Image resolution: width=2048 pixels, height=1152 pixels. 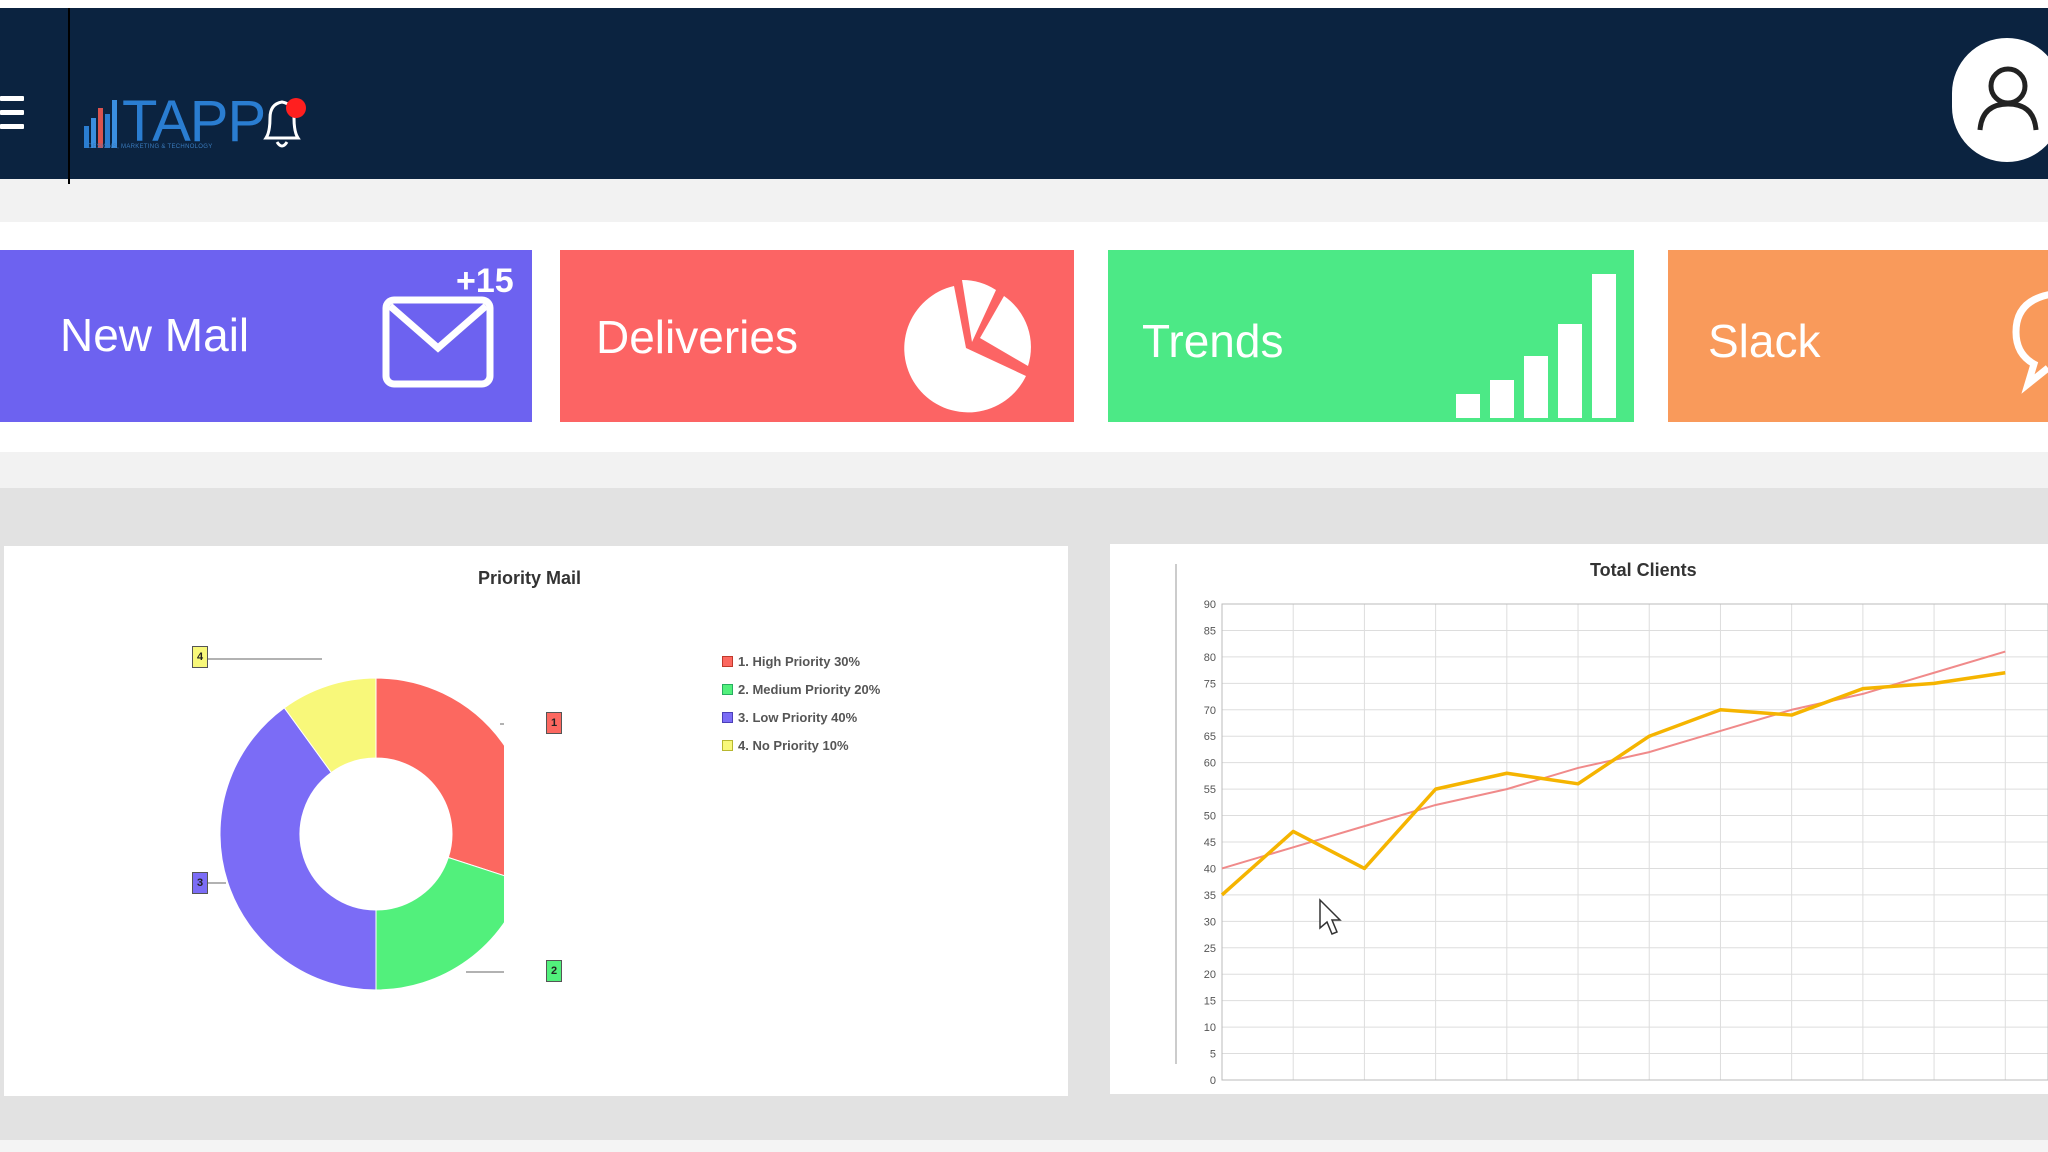 I want to click on notification-dot, so click(x=296, y=108).